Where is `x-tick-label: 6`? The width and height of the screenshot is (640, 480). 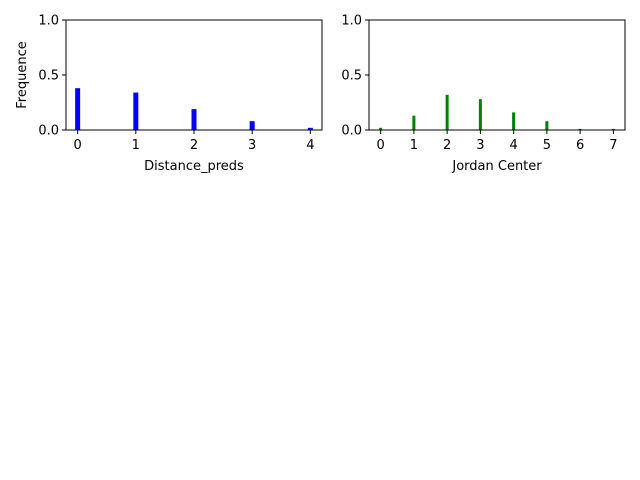 x-tick-label: 6 is located at coordinates (580, 145).